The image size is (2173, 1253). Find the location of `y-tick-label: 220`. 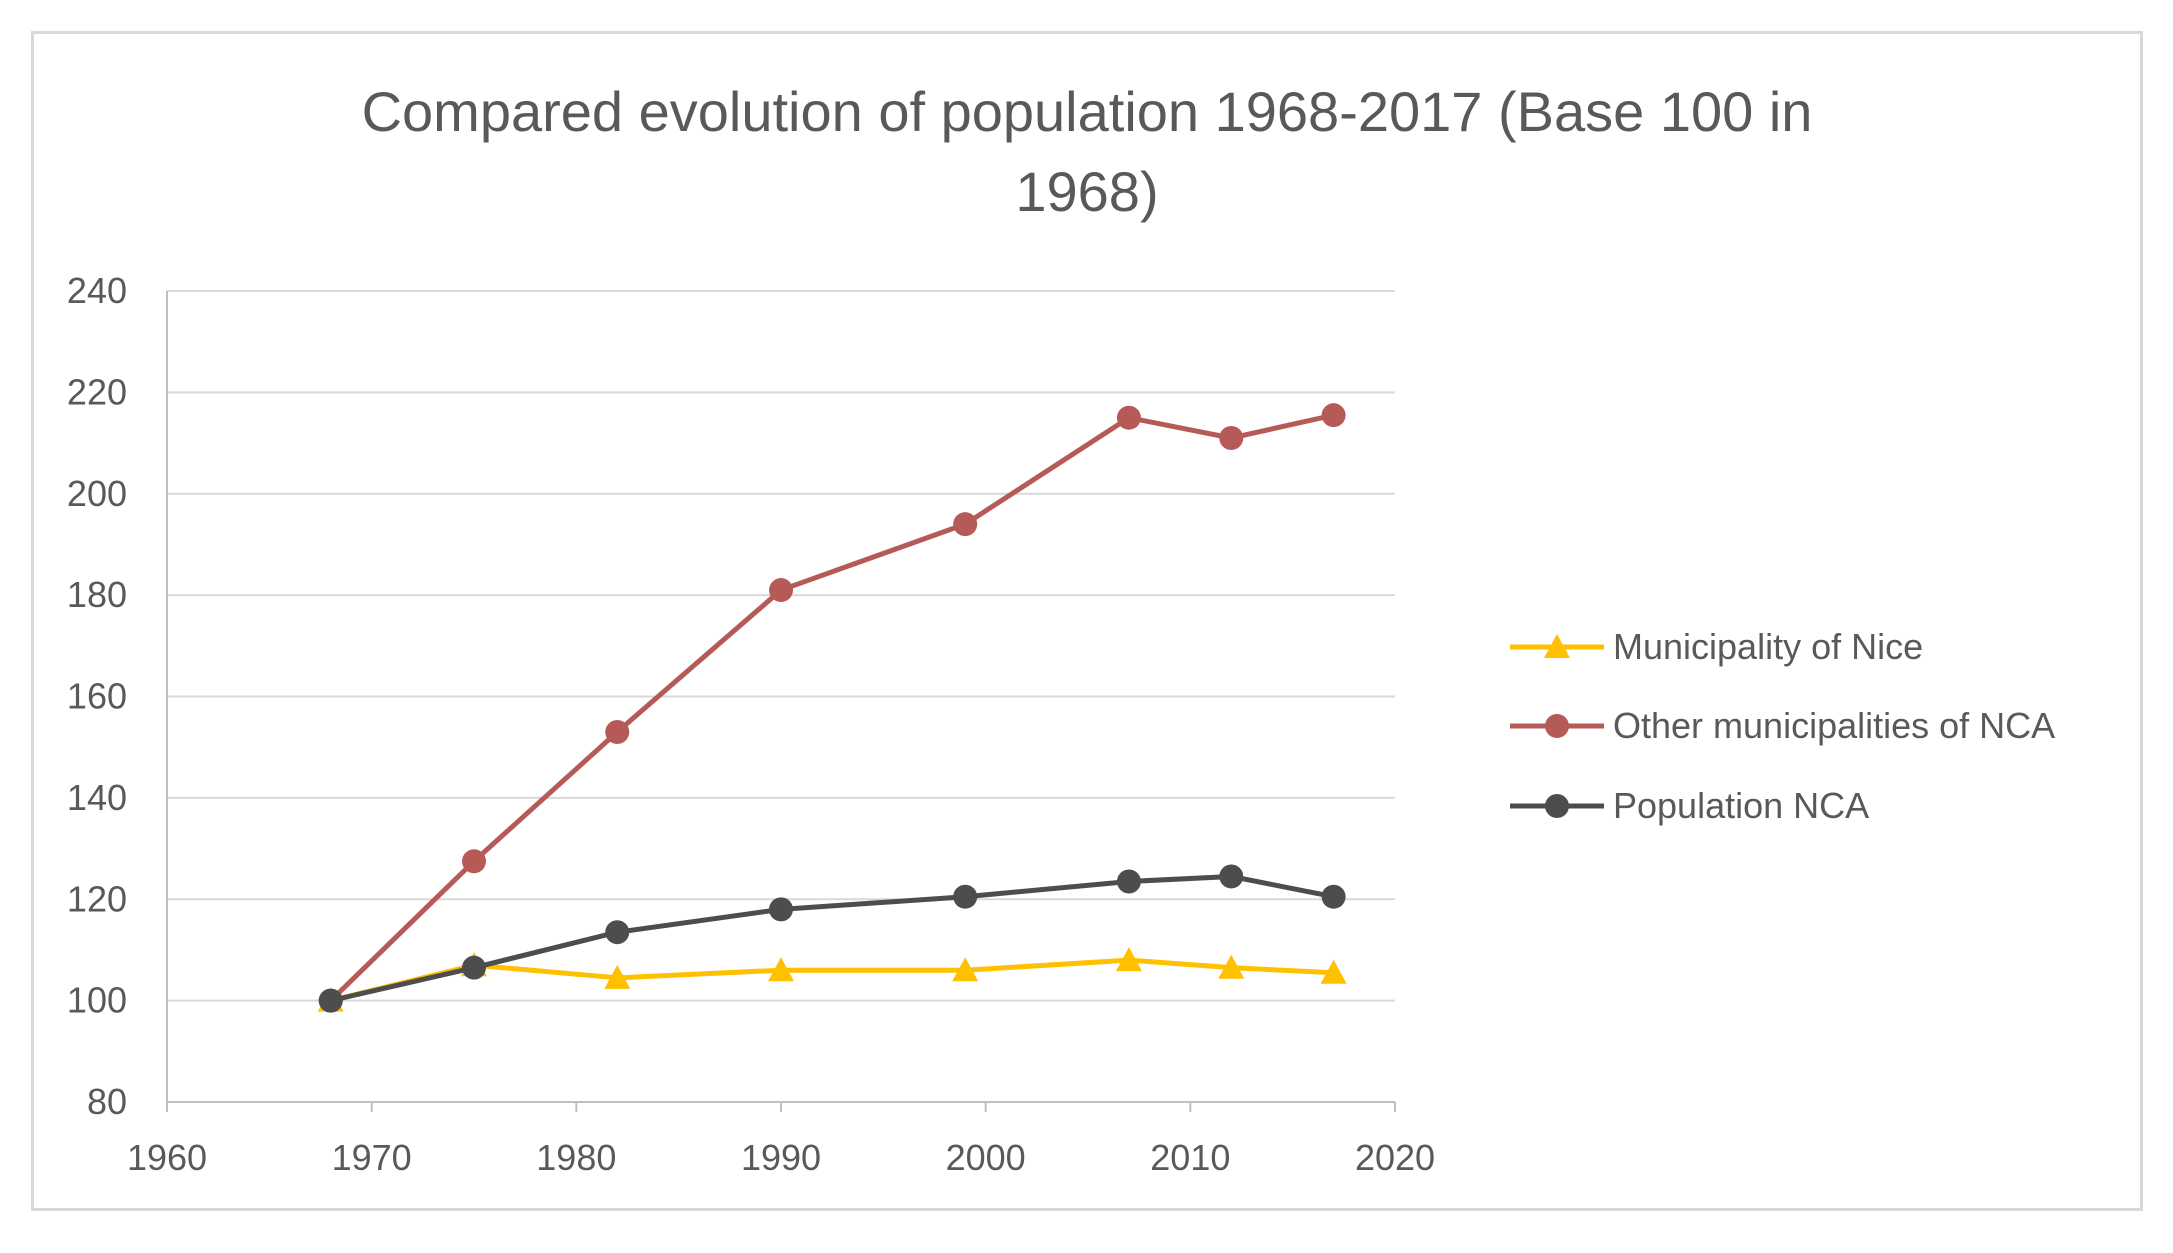

y-tick-label: 220 is located at coordinates (97, 391).